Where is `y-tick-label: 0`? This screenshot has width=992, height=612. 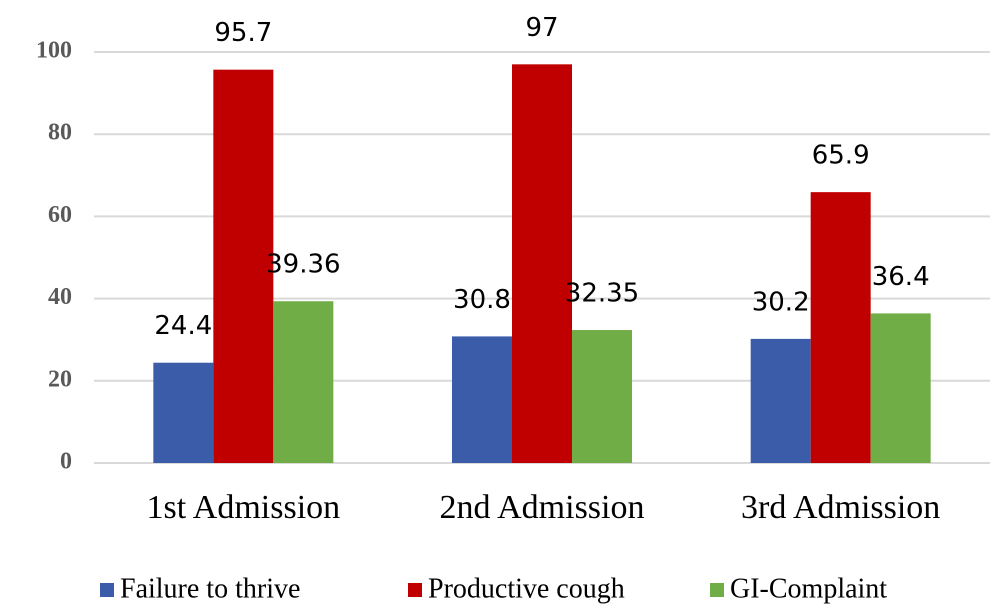
y-tick-label: 0 is located at coordinates (66, 462).